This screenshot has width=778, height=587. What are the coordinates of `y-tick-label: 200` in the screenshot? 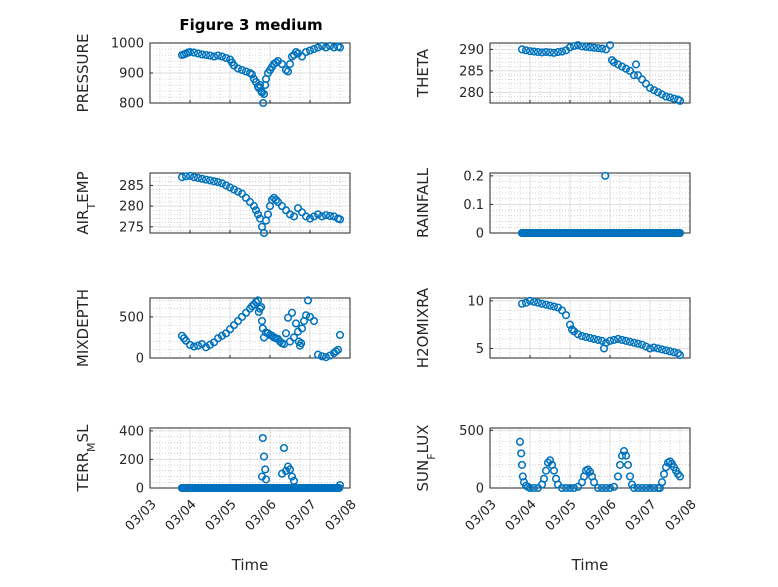 It's located at (131, 460).